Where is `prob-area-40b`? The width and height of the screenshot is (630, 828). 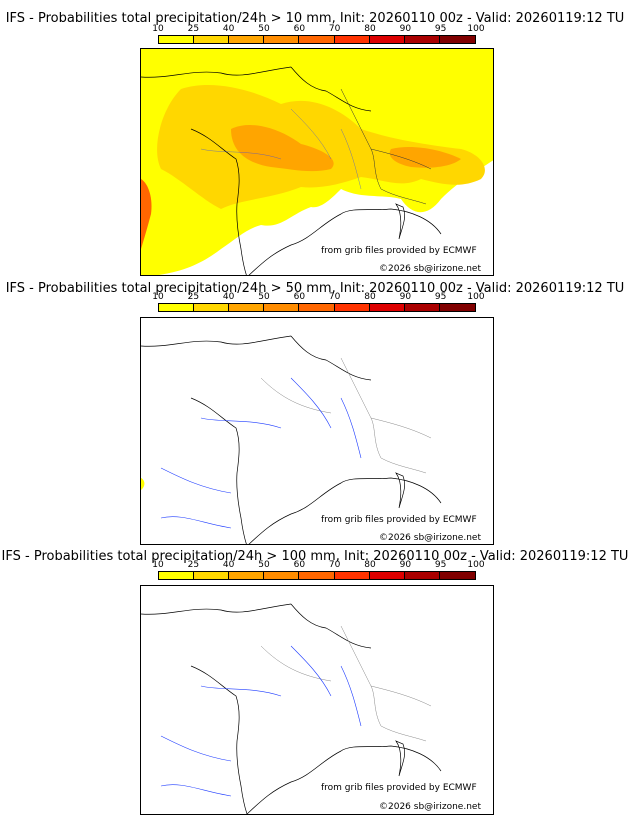 prob-area-40b is located at coordinates (425, 157).